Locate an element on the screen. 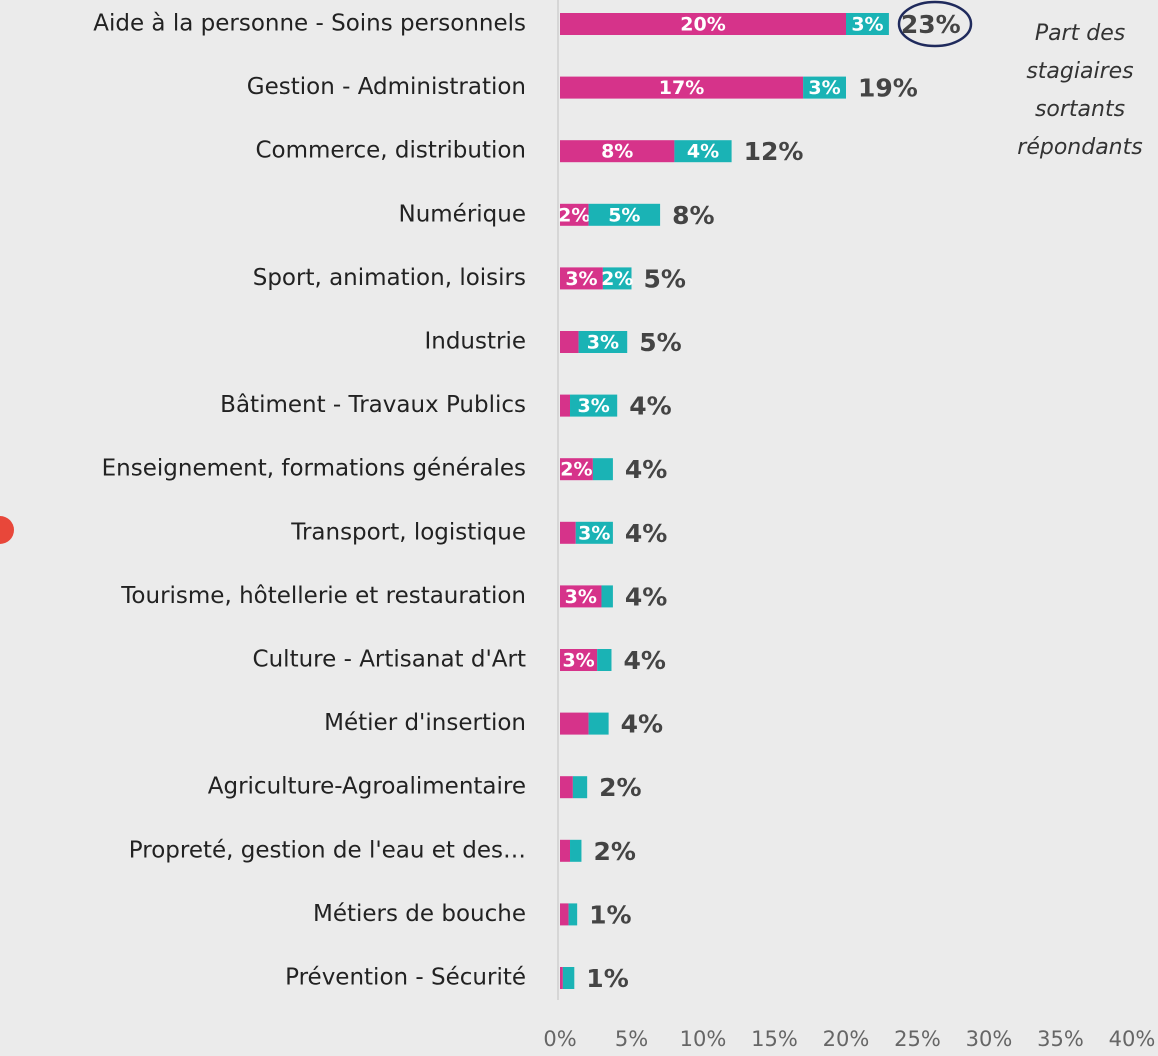 The width and height of the screenshot is (1158, 1056). total-label: 23% is located at coordinates (931, 24).